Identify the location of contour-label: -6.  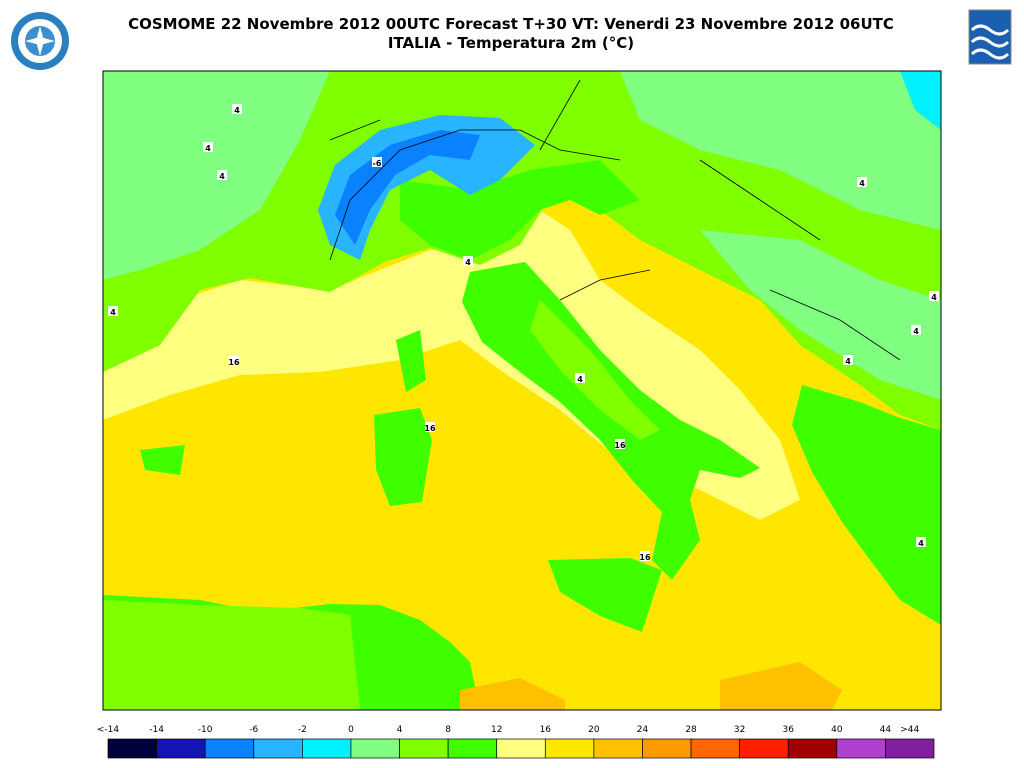
(377, 163).